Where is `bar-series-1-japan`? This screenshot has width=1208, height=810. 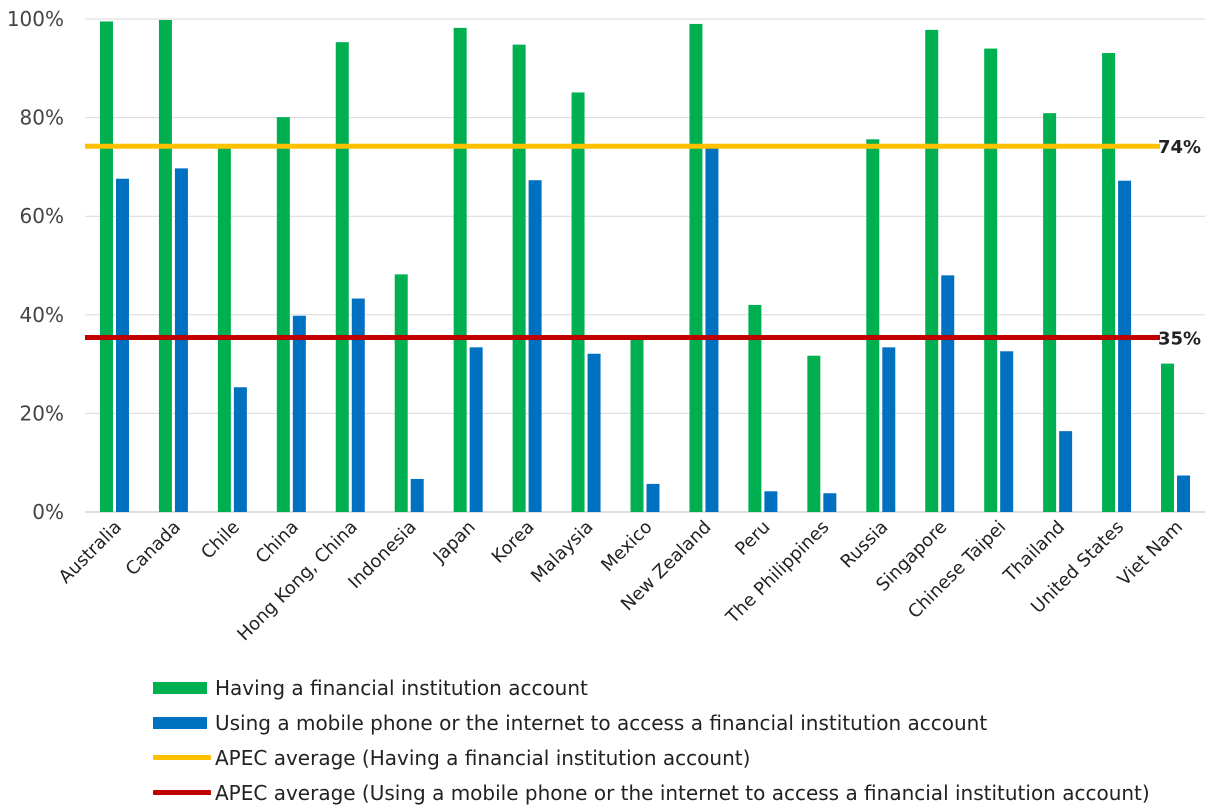
bar-series-1-japan is located at coordinates (476, 429).